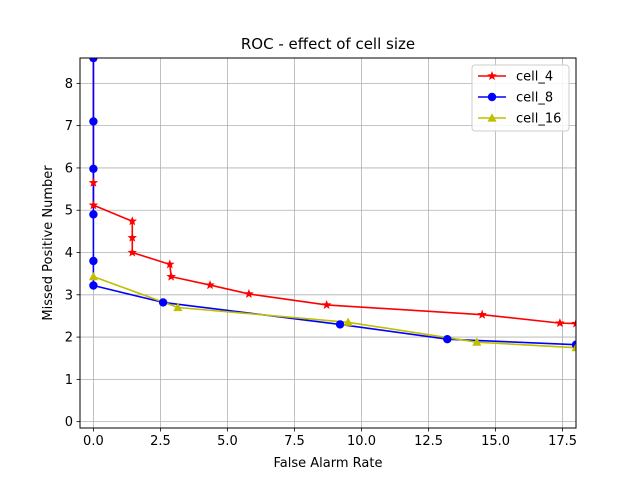 Image resolution: width=640 pixels, height=480 pixels. Describe the element at coordinates (69, 338) in the screenshot. I see `y-tick-label: 2` at that location.